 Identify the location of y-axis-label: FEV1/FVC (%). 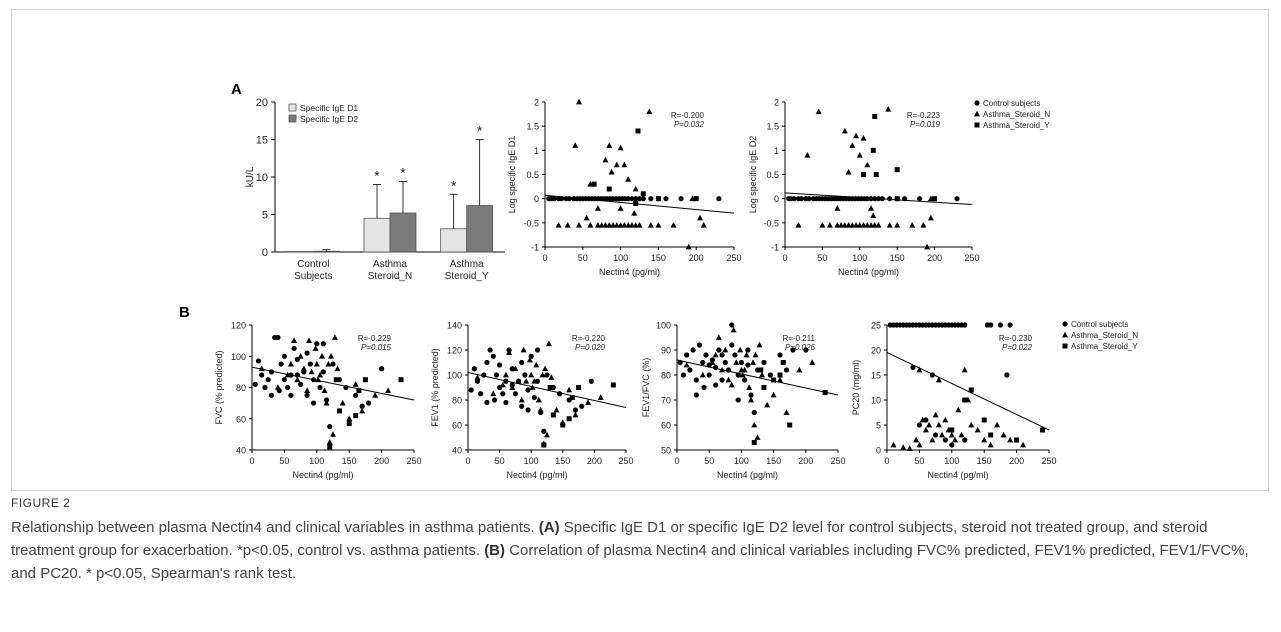
(646, 388).